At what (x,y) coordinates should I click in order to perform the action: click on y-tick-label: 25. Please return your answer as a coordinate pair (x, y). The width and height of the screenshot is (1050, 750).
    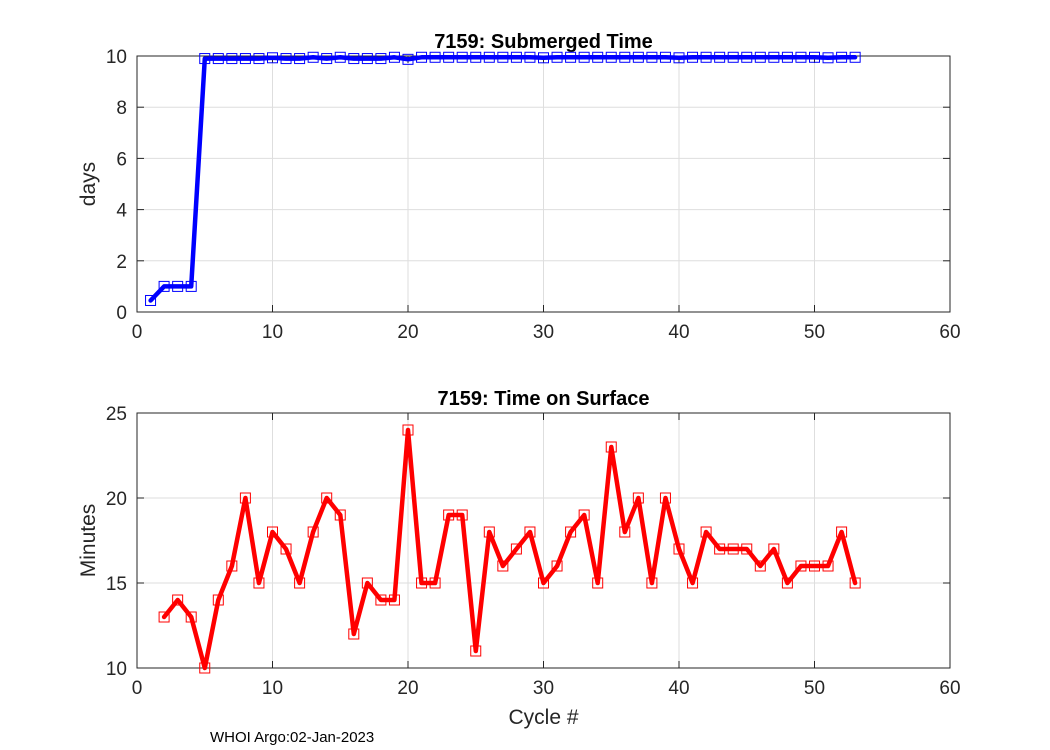
    Looking at the image, I should click on (116, 414).